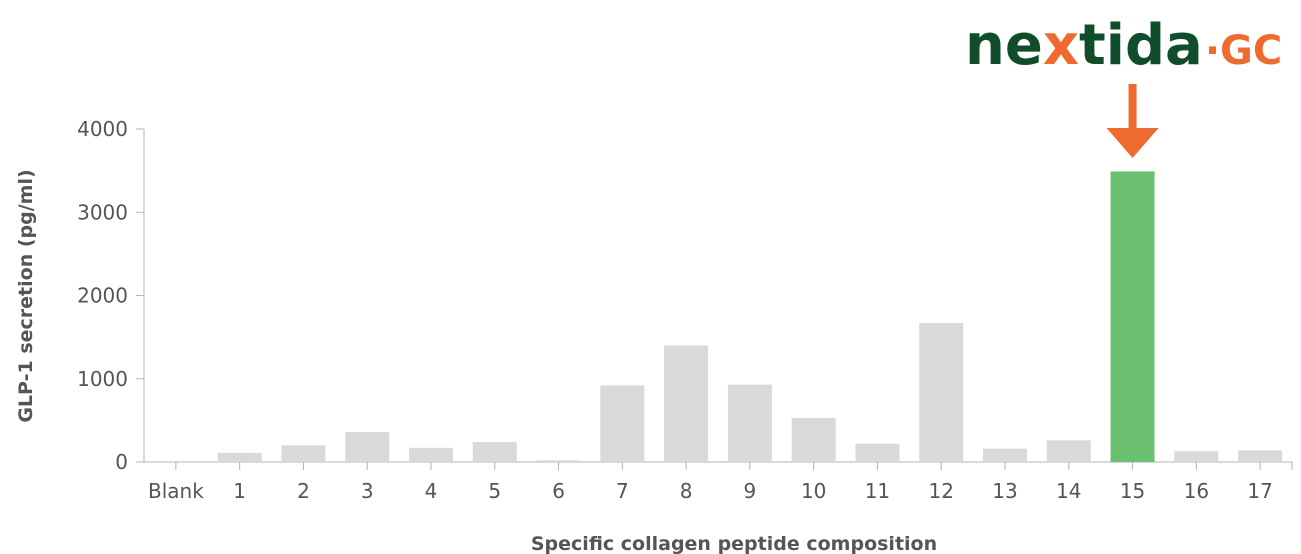 The image size is (1301, 554). Describe the element at coordinates (720, 482) in the screenshot. I see `x-axis-ticks: Blank 1 2 3 4 5 6 7 8 9 10 11 12 13 14 15 16 17` at that location.